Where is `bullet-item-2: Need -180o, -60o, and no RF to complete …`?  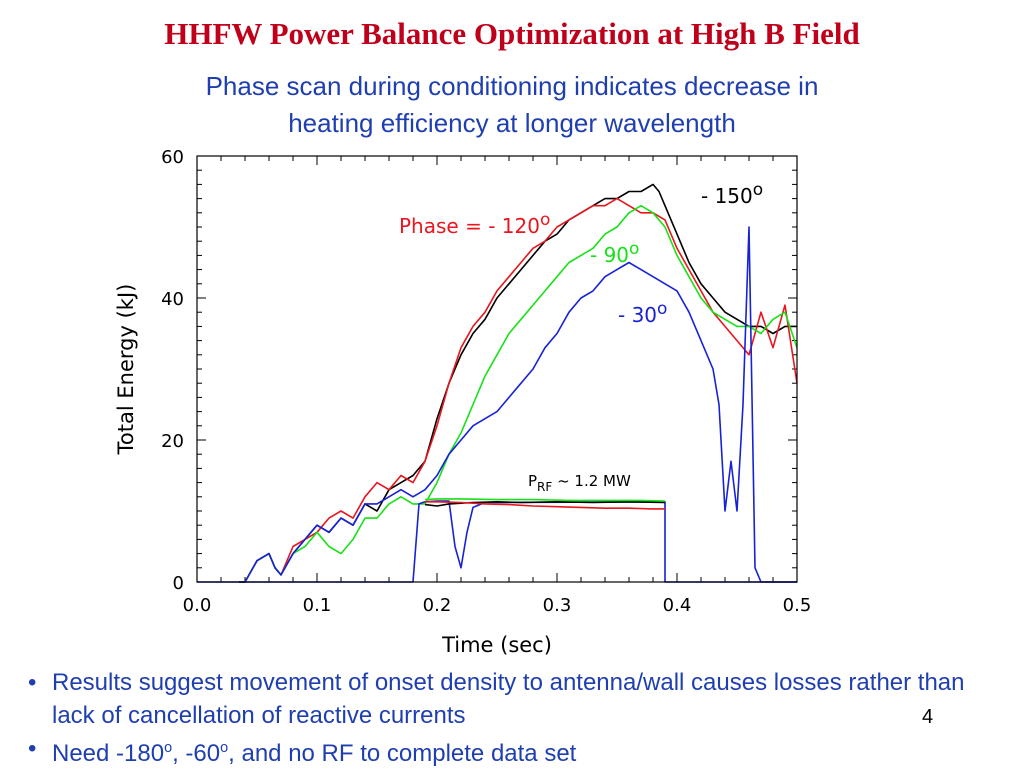
bullet-item-2: Need -180o, -60o, and no RF to complete … is located at coordinates (518, 751).